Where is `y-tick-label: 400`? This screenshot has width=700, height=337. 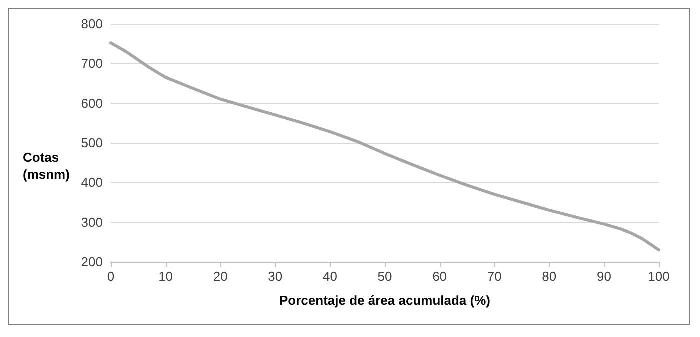 y-tick-label: 400 is located at coordinates (92, 182).